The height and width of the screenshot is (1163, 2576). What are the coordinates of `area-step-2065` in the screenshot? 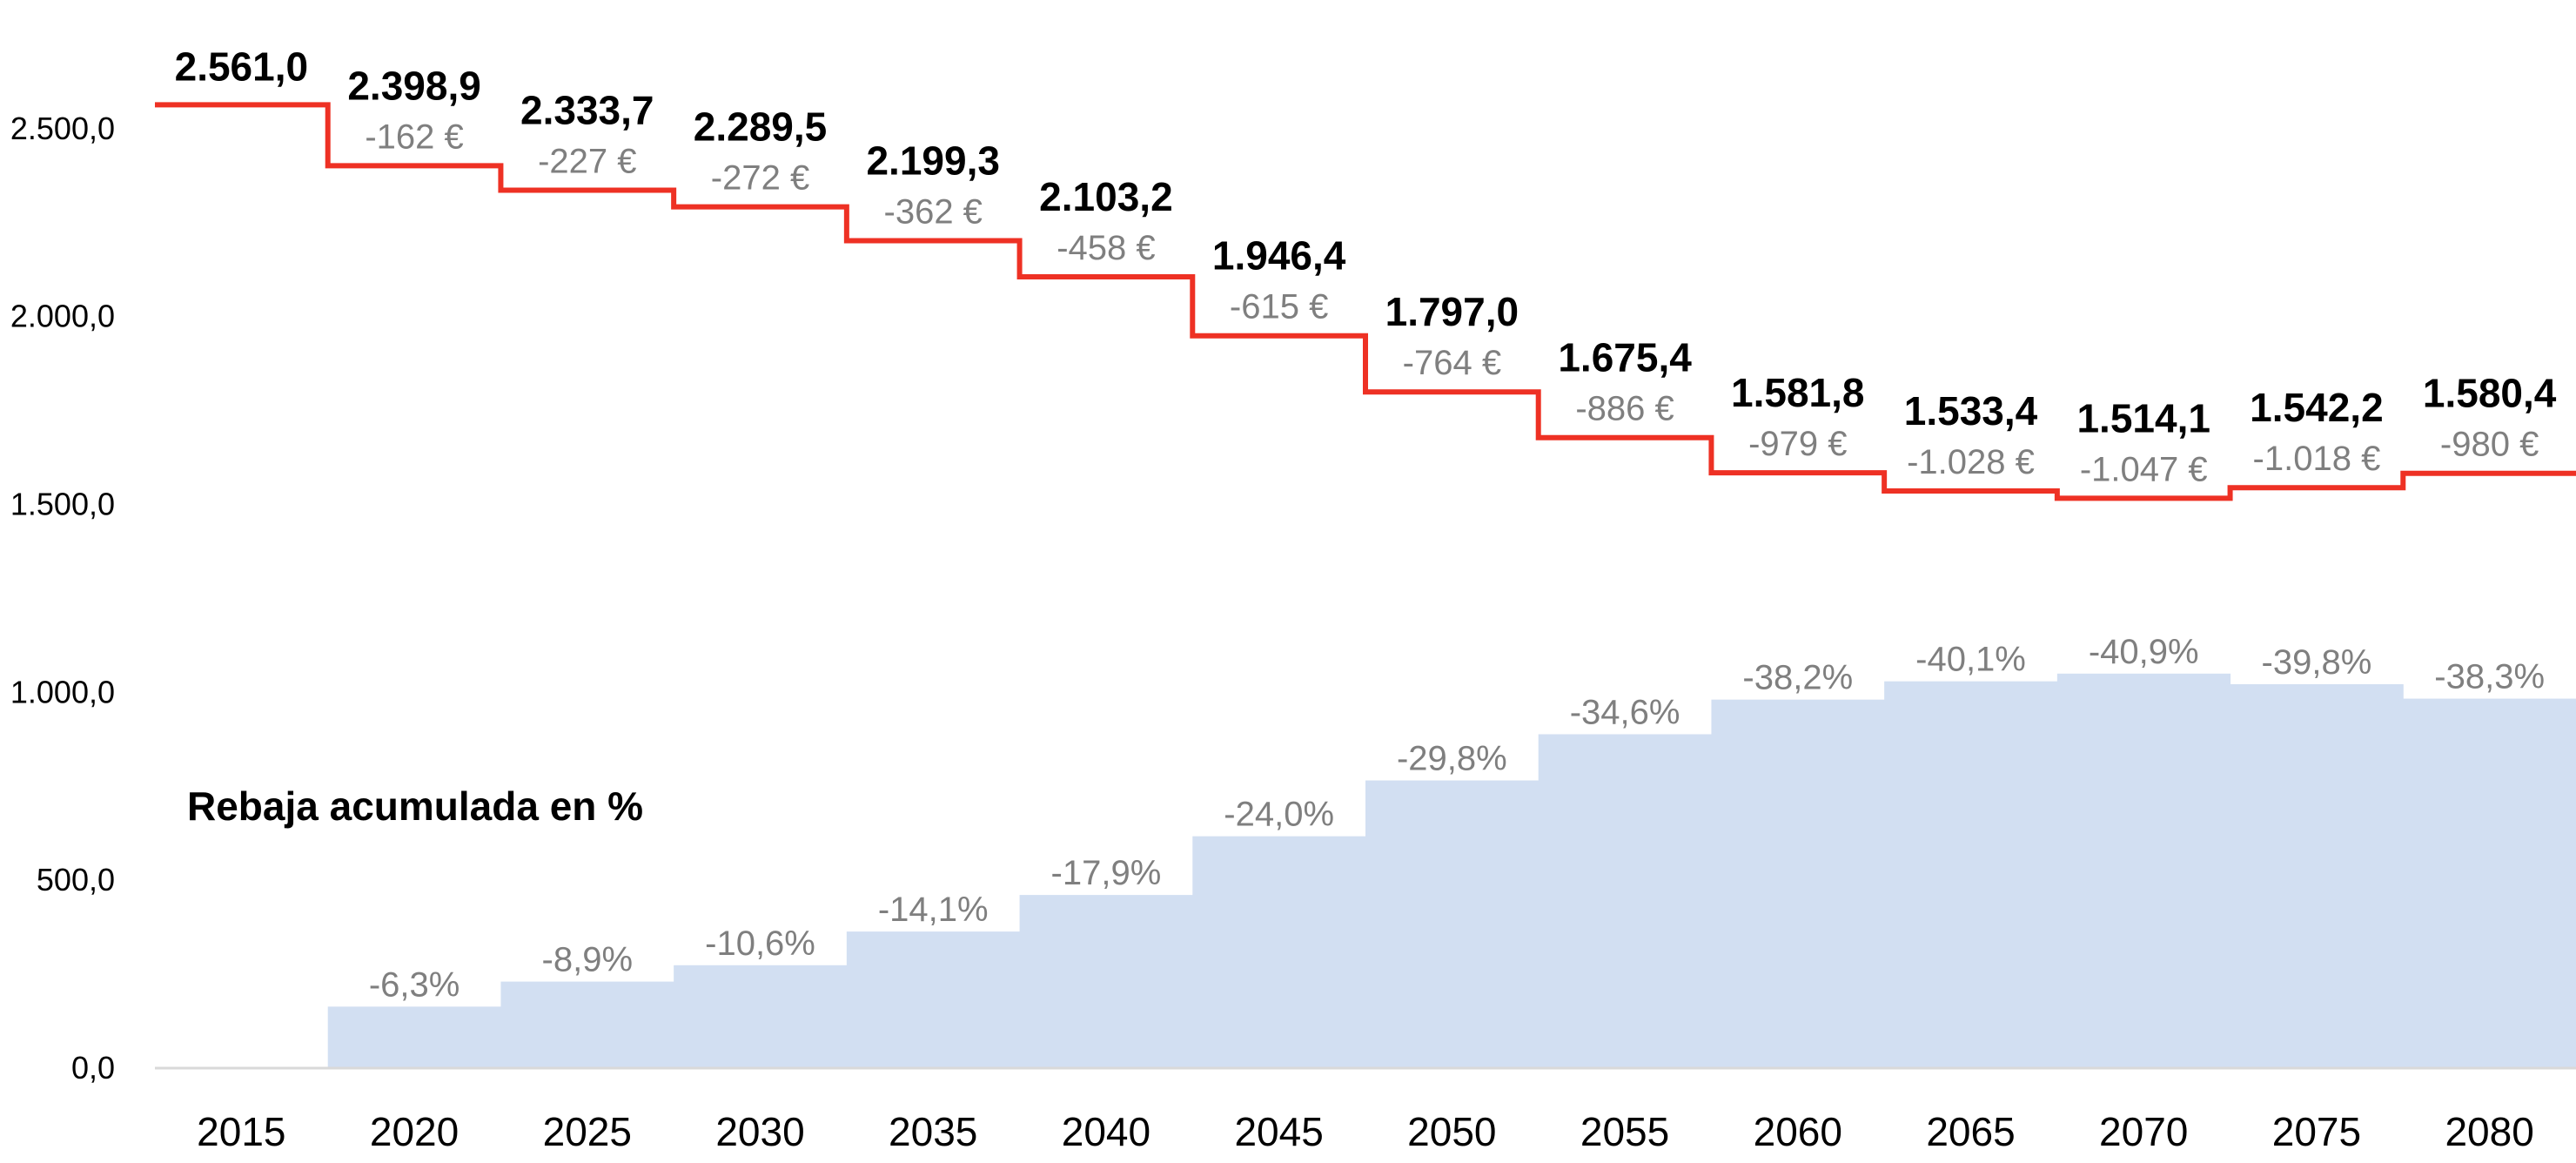 It's located at (1971, 874).